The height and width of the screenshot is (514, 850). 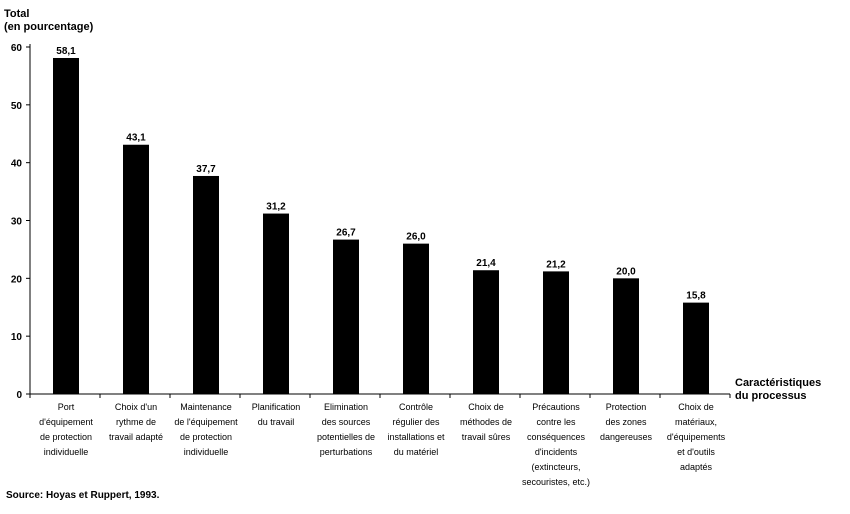 I want to click on bar-value-label: 21,2, so click(x=556, y=264).